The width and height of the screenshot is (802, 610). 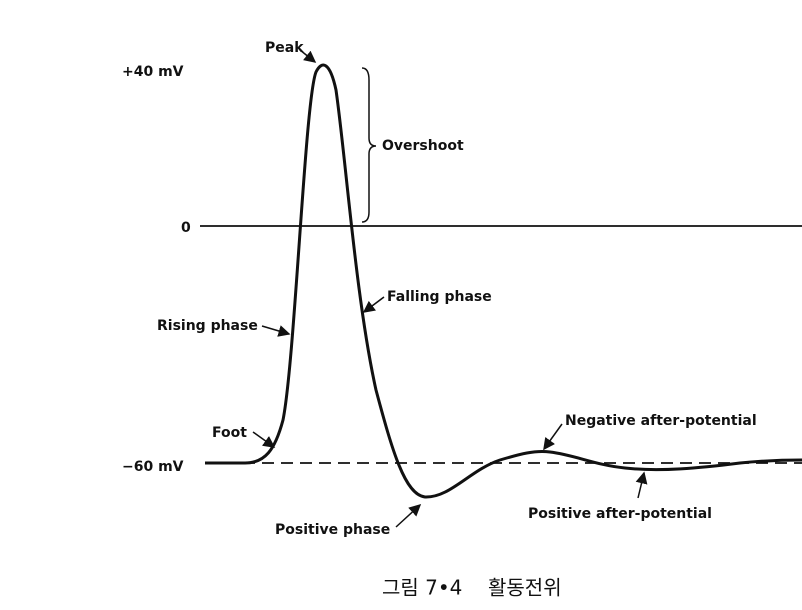 What do you see at coordinates (332, 530) in the screenshot?
I see `annotation: Positive phase` at bounding box center [332, 530].